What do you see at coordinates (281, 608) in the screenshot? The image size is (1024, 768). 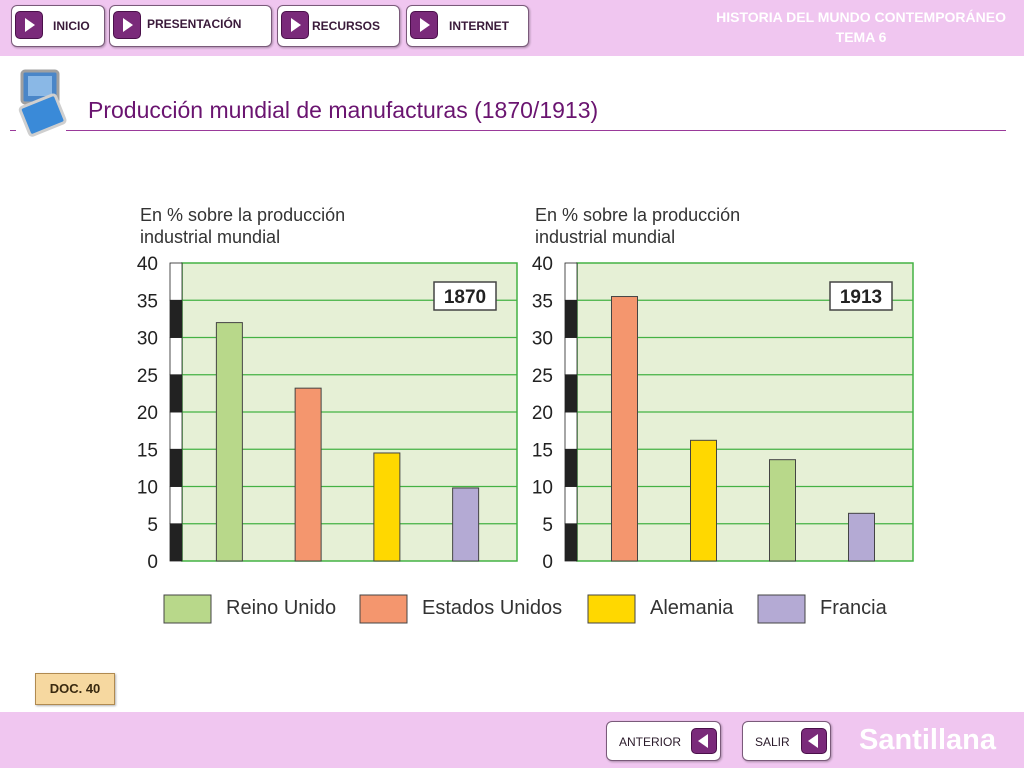 I see `legend-label: Reino Unido` at bounding box center [281, 608].